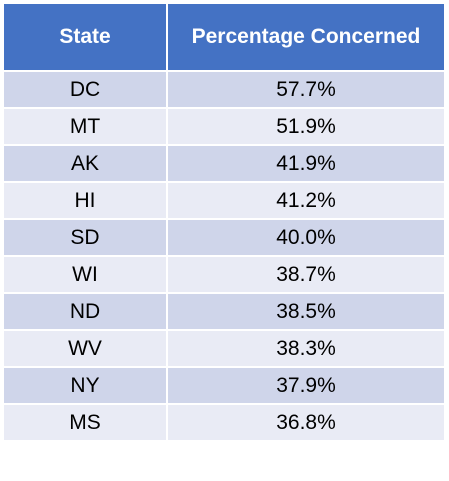 Image resolution: width=449 pixels, height=481 pixels. What do you see at coordinates (85, 237) in the screenshot?
I see `state-cell: SD` at bounding box center [85, 237].